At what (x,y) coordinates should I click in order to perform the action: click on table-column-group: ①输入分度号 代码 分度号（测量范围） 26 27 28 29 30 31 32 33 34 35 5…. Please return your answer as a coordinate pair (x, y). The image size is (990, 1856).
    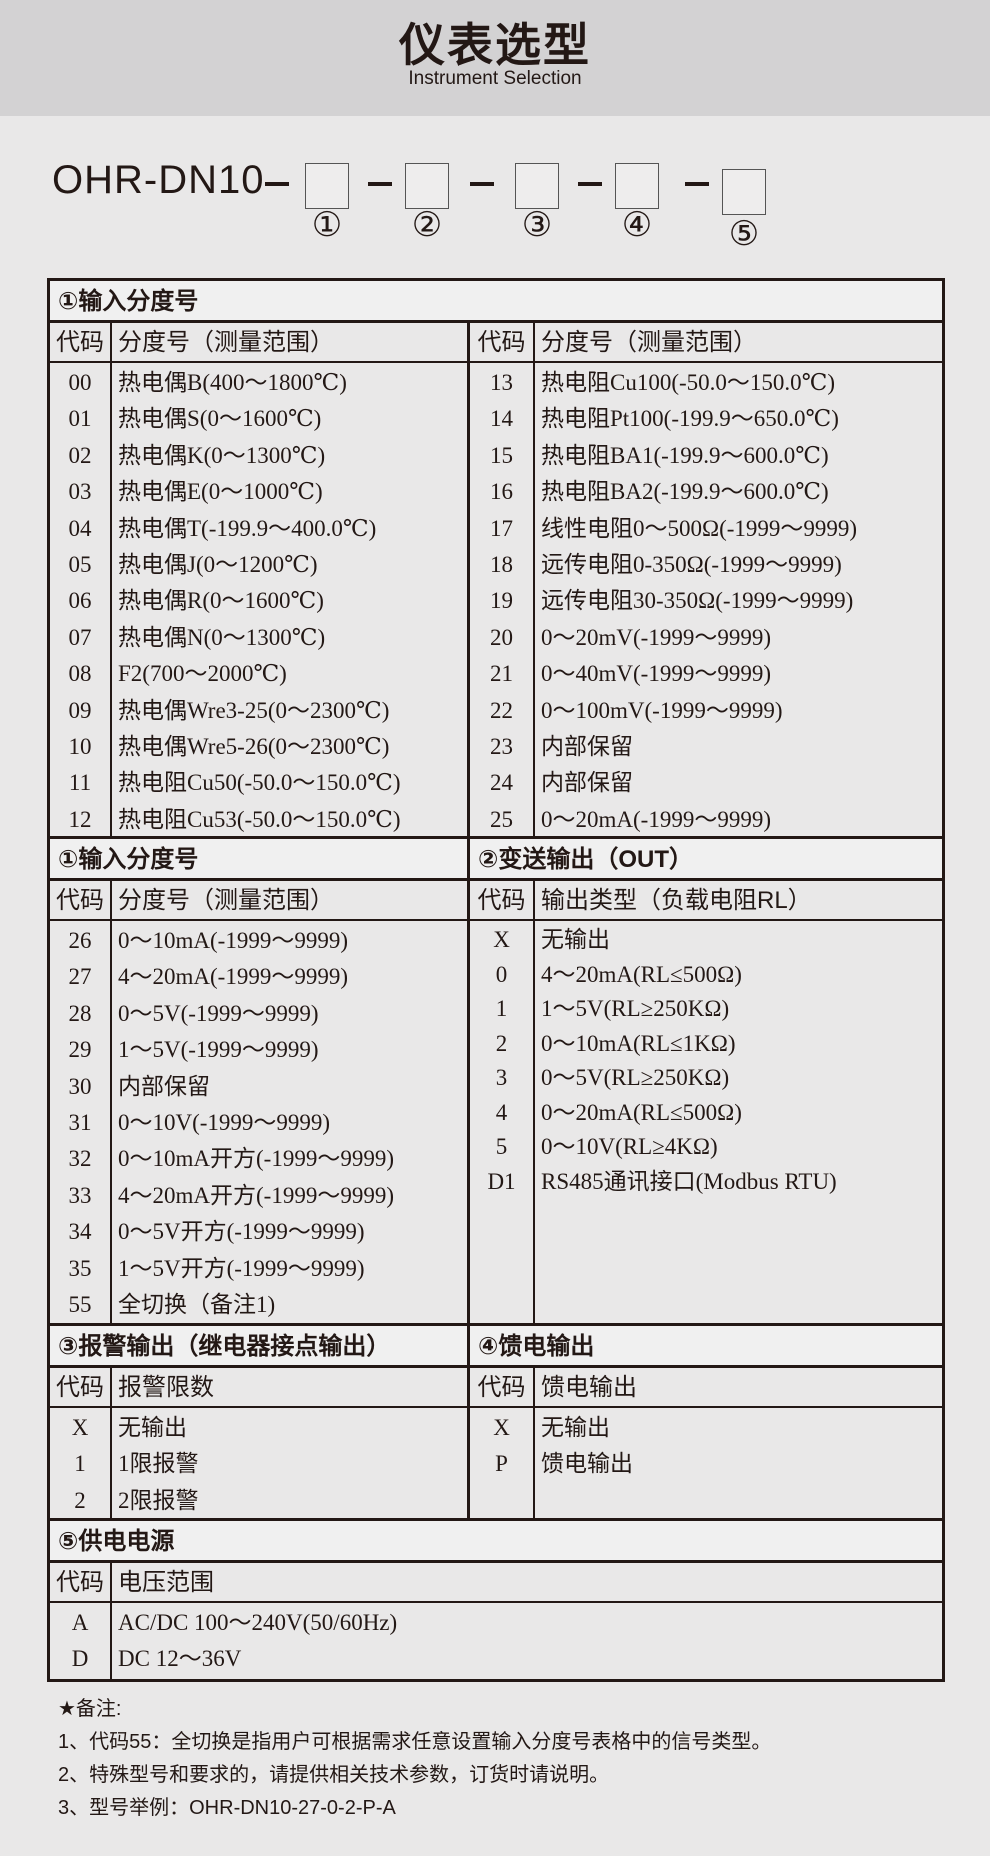
    Looking at the image, I should click on (260, 1081).